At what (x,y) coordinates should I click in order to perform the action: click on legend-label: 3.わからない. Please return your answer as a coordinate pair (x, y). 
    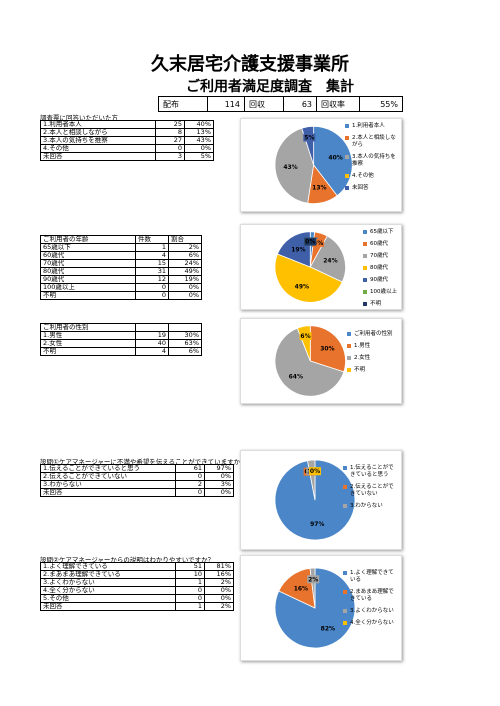
    Looking at the image, I should click on (366, 506).